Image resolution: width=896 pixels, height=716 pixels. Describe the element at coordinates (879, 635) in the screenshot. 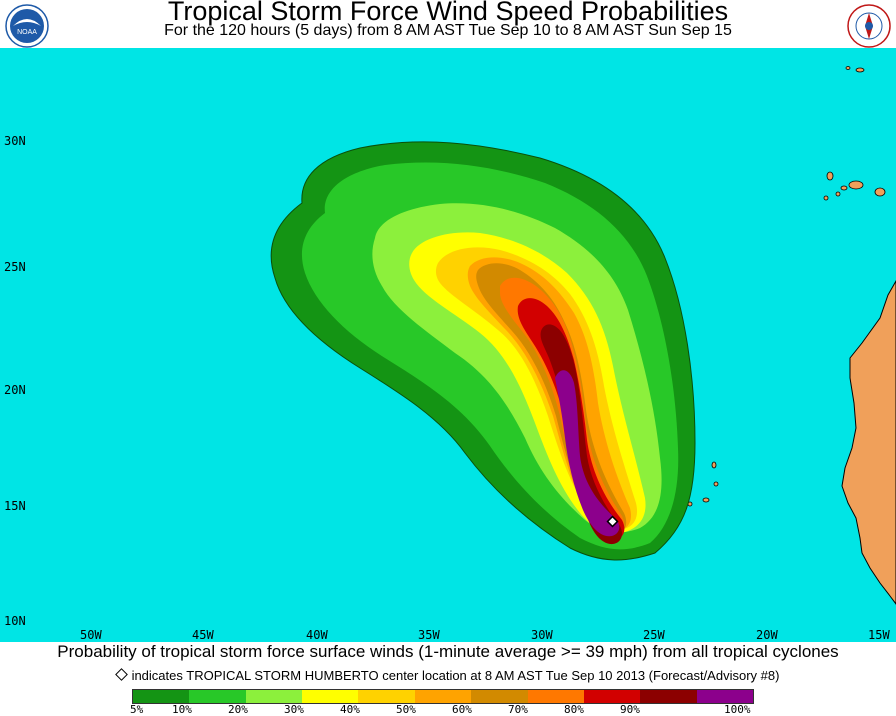

I see `lon-label-15w: 15W` at that location.